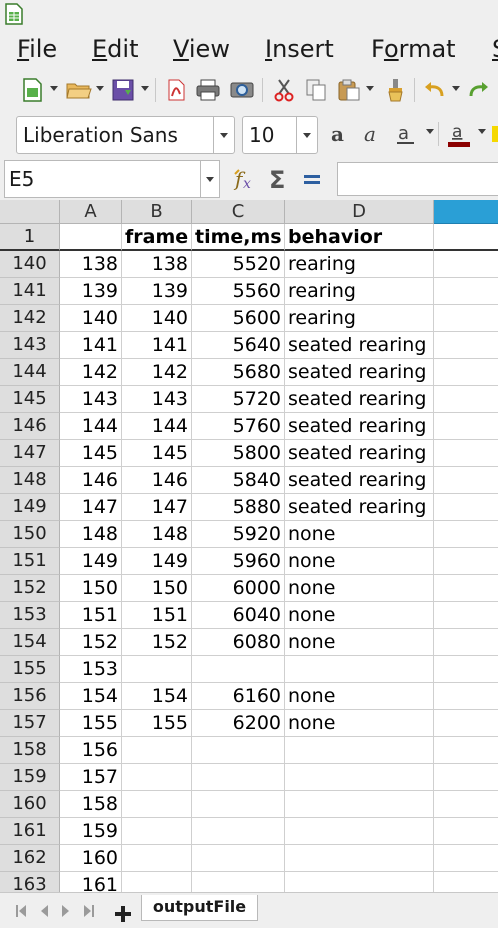  I want to click on table-cell: 5600, so click(238, 318).